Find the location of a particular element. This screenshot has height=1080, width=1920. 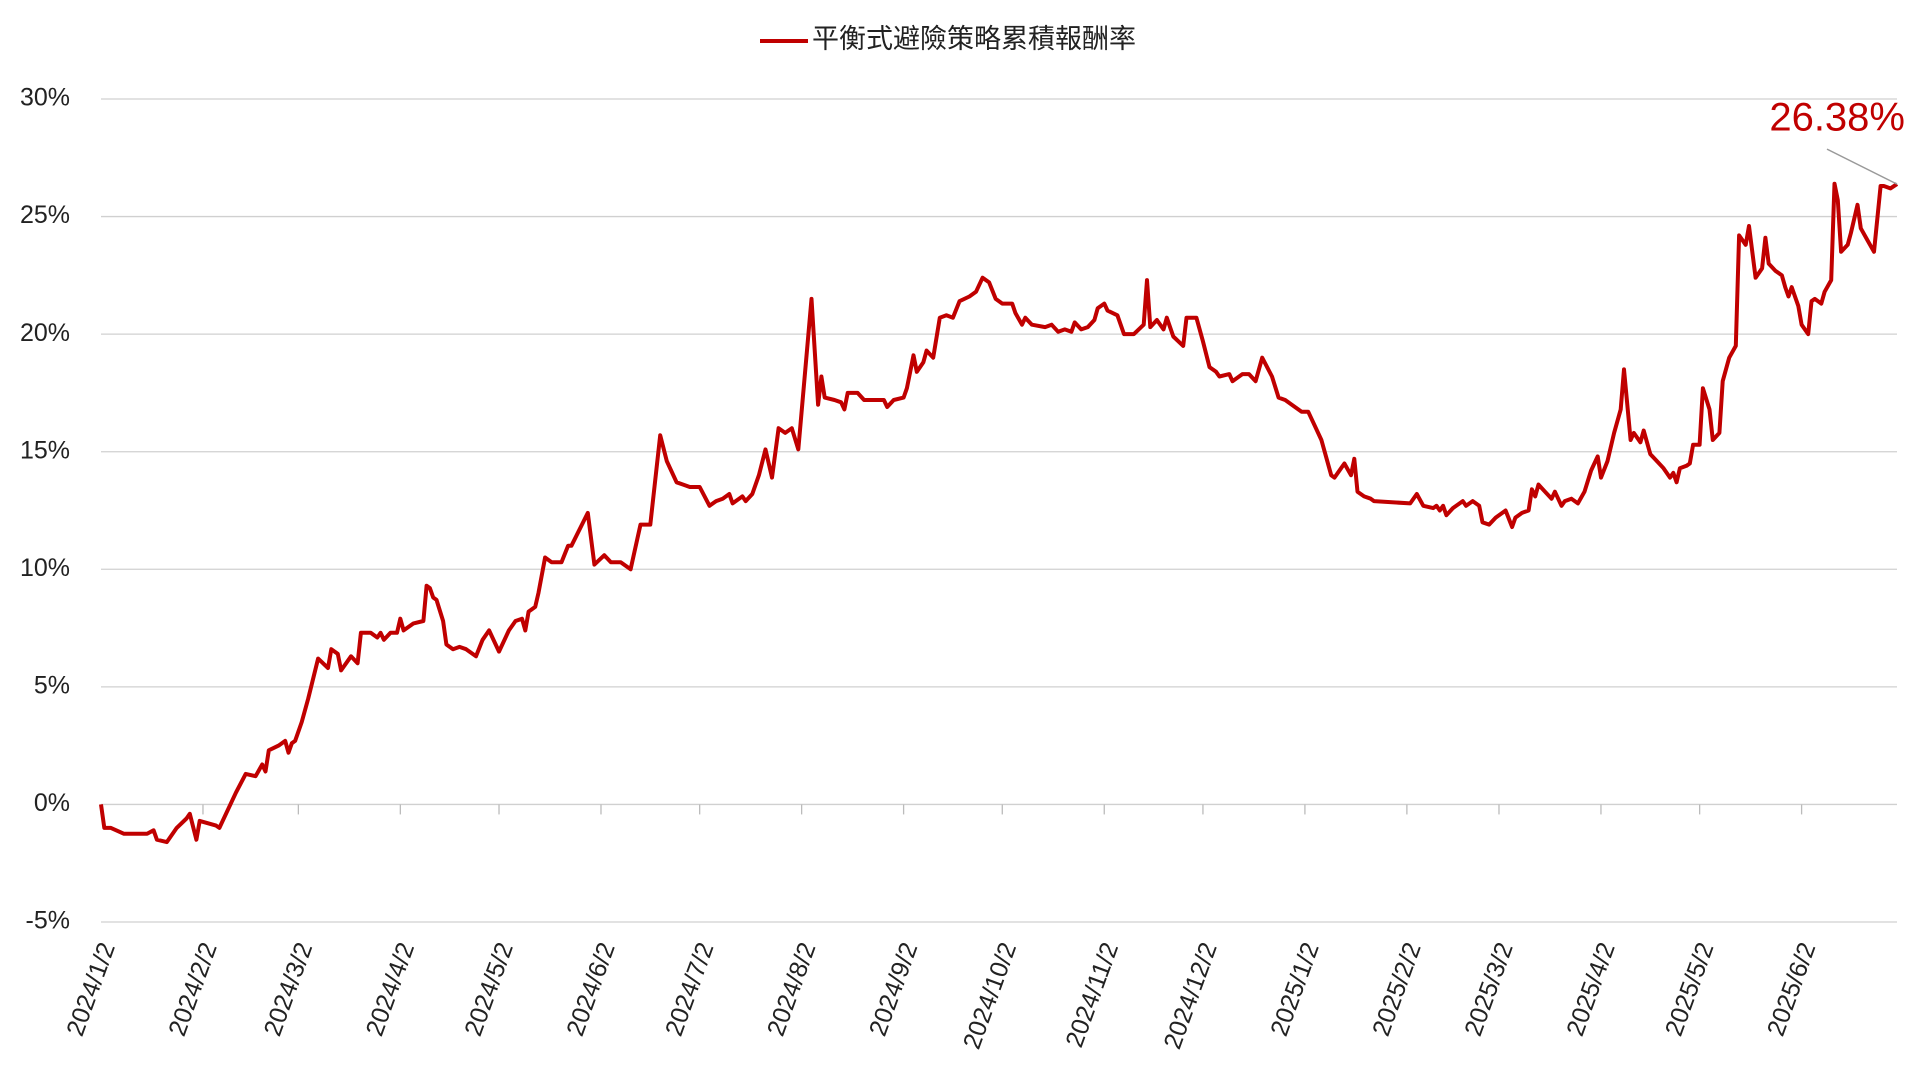

x-tick-label: 2024/3/2 is located at coordinates (289, 989).